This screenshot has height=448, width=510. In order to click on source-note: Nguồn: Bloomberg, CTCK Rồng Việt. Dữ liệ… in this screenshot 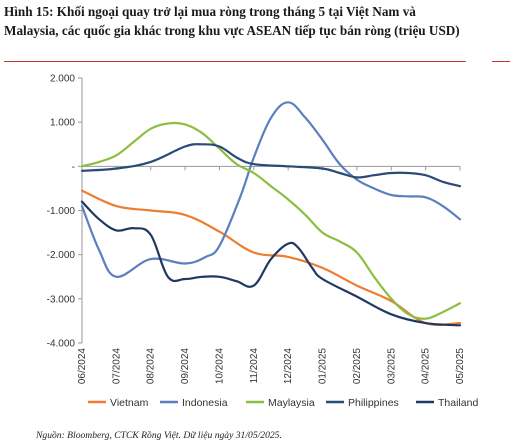, I will do `click(159, 435)`.